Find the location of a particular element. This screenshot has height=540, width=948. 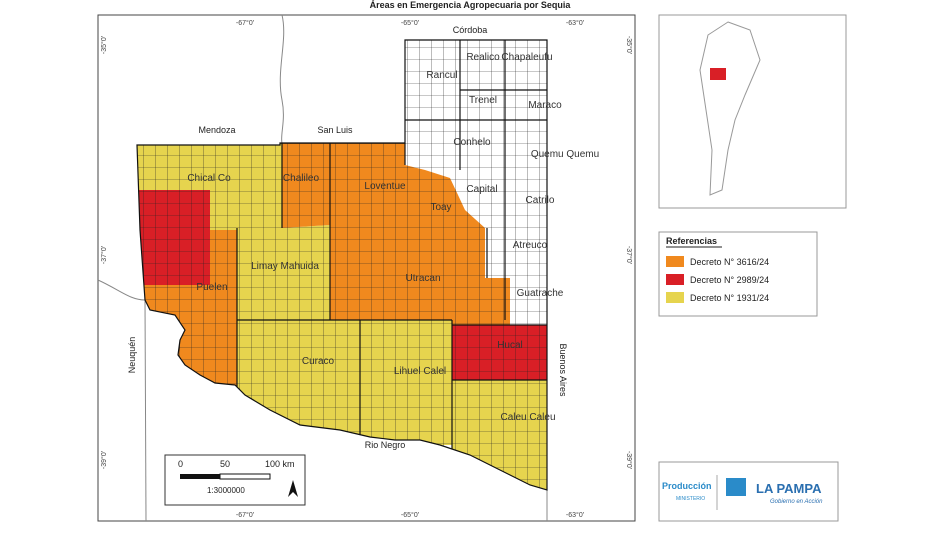

department-label: Lihuel Calel is located at coordinates (420, 371).